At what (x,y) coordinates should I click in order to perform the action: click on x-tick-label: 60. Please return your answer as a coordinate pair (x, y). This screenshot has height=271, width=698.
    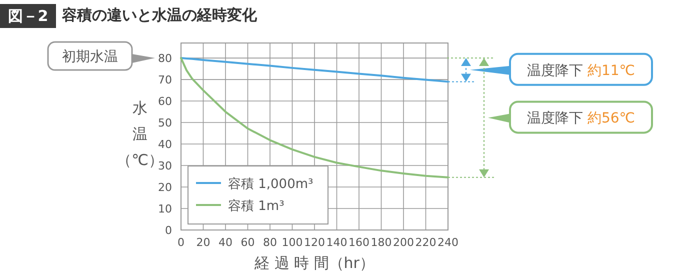
    Looking at the image, I should click on (247, 242).